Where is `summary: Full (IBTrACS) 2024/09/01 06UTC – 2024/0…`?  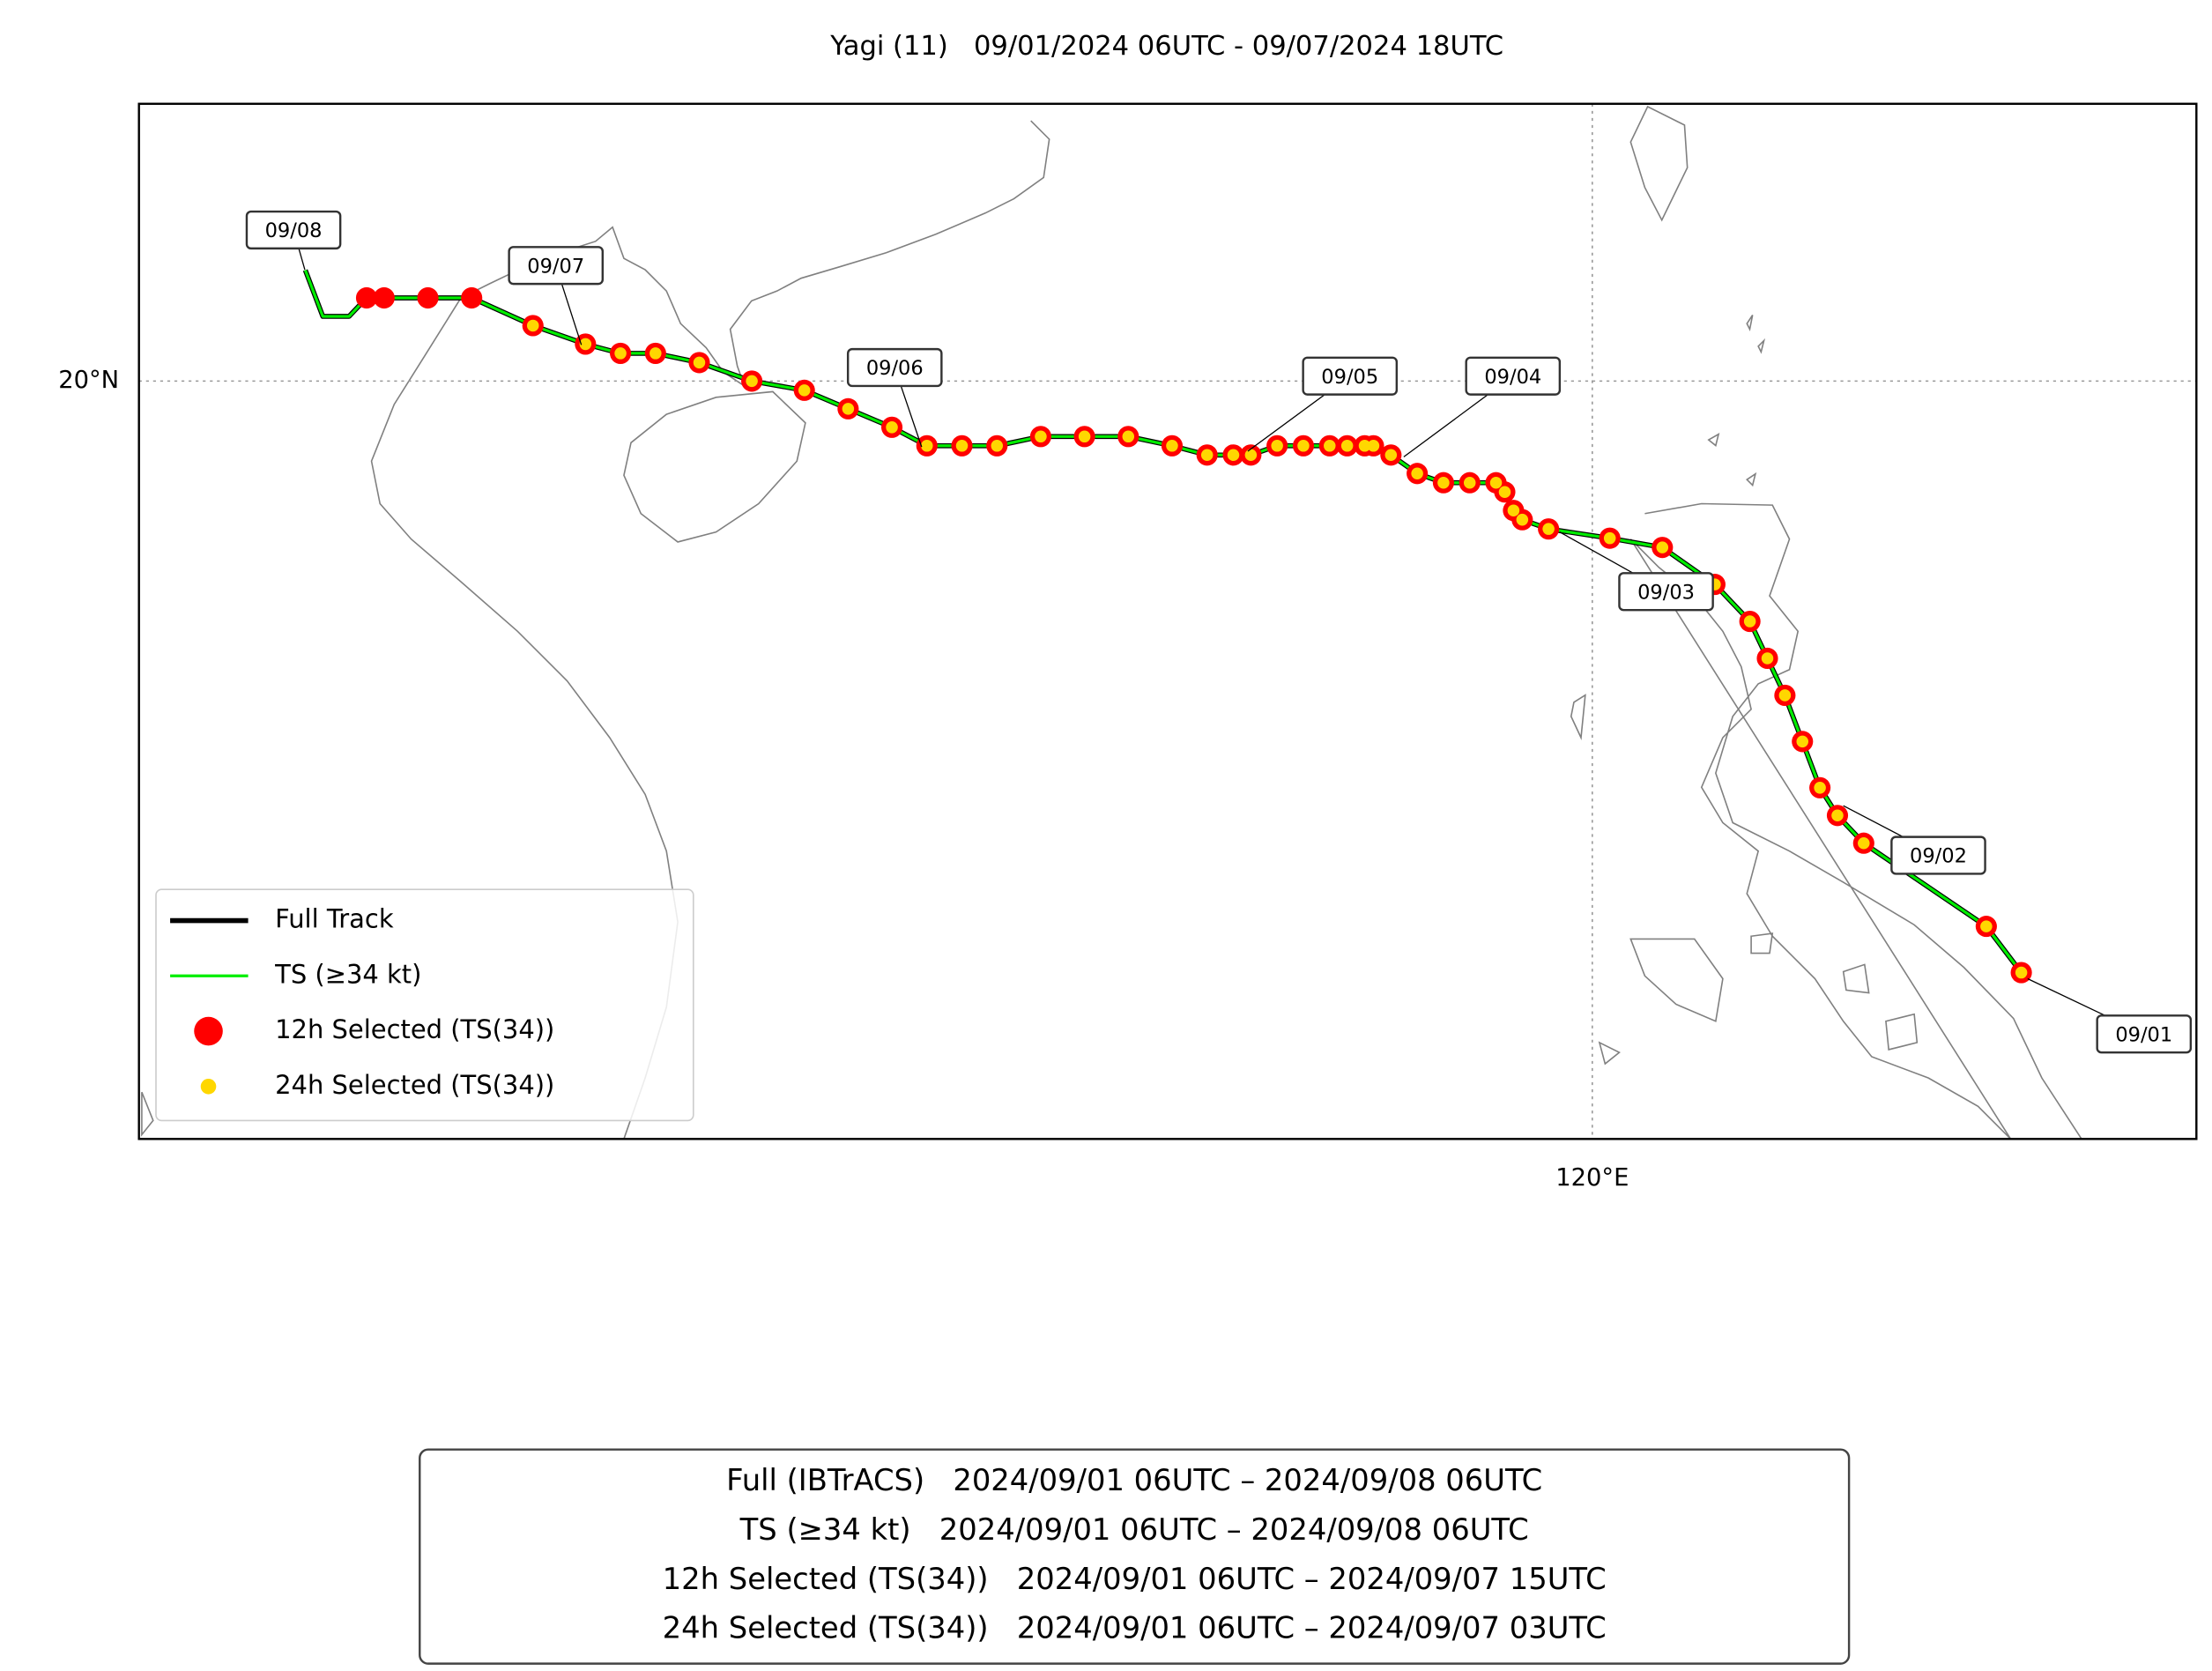
summary: Full (IBTrACS) 2024/09/01 06UTC – 2024/0… is located at coordinates (1135, 1556).